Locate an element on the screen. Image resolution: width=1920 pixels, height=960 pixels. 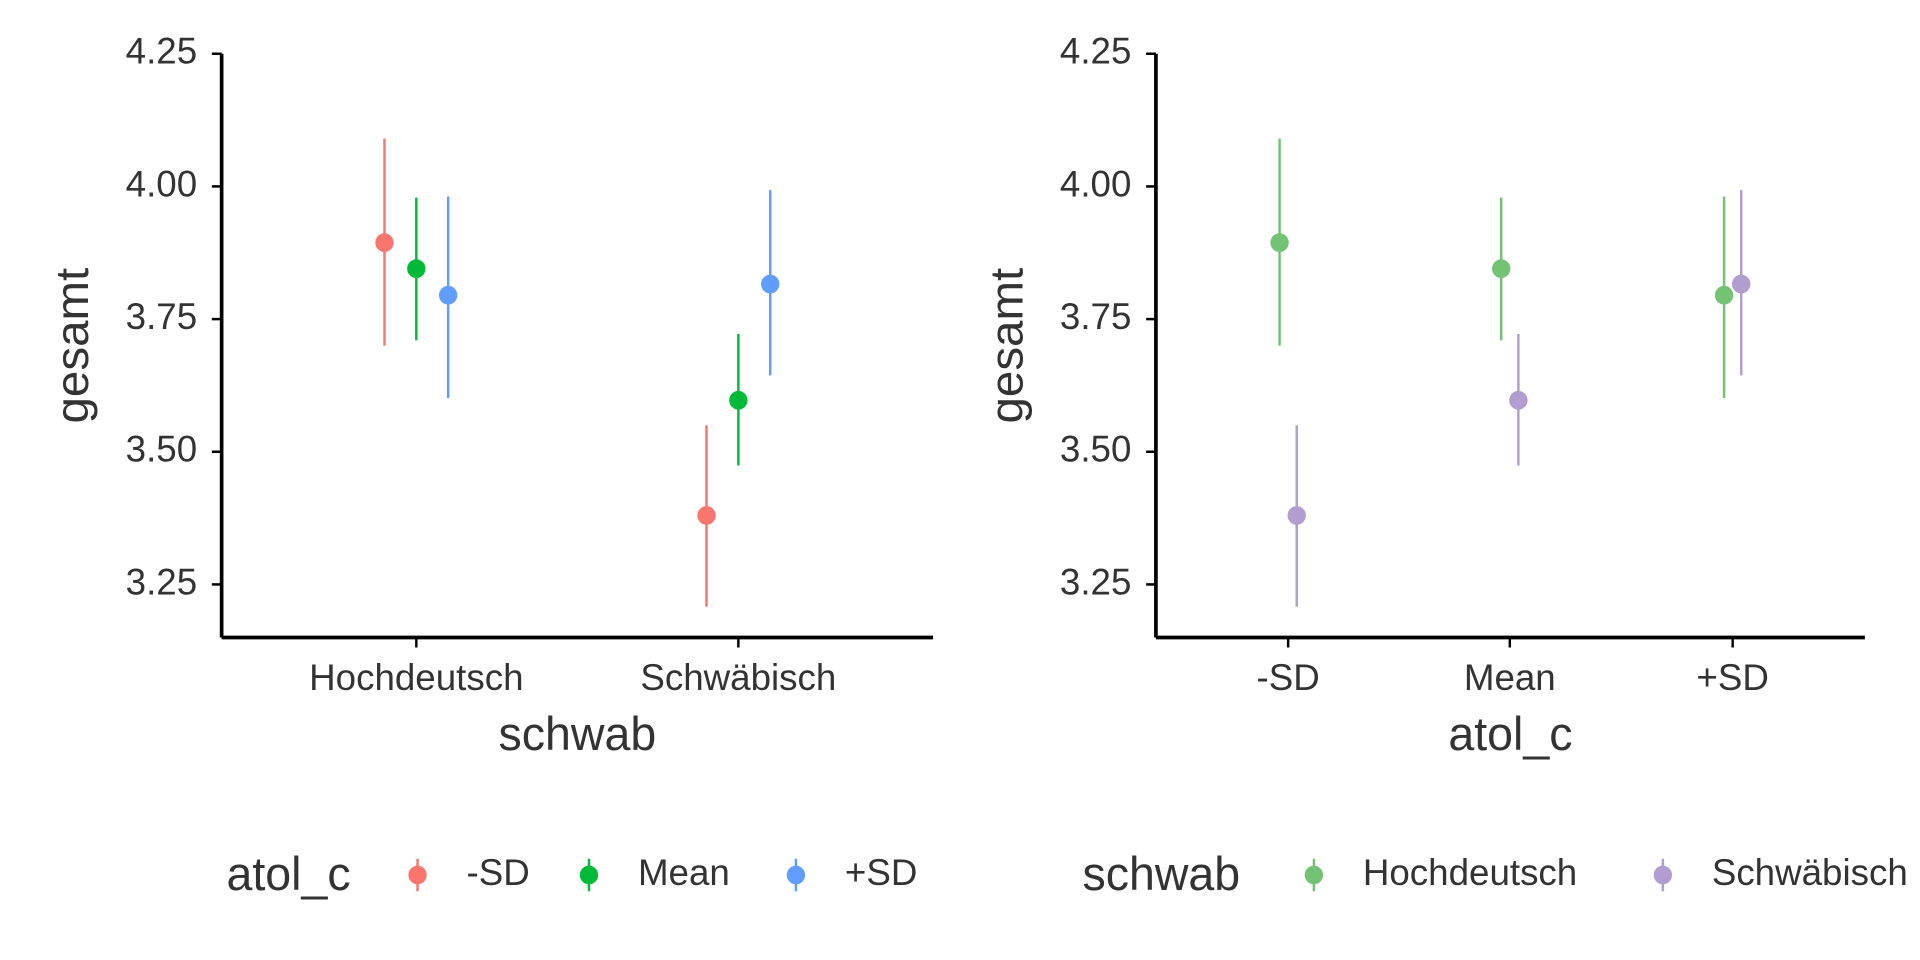
legend-title: atol_c is located at coordinates (289, 874).